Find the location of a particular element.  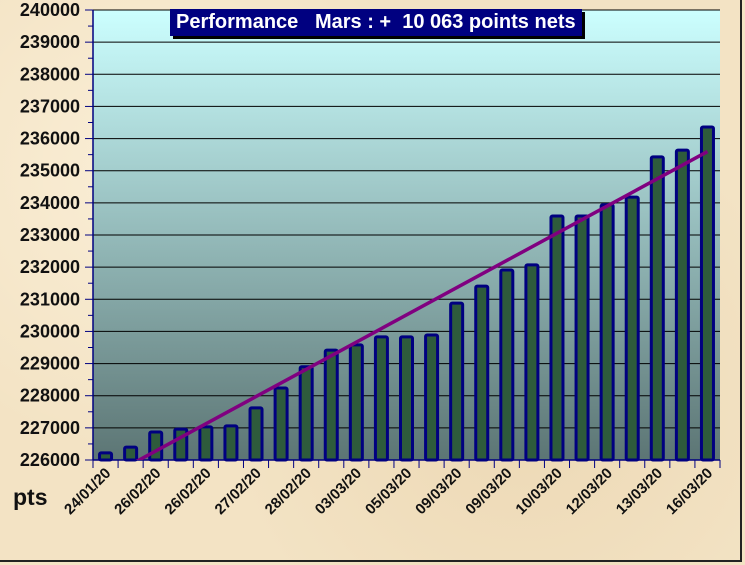

x-tick-label: 05/03/20 is located at coordinates (388, 491).